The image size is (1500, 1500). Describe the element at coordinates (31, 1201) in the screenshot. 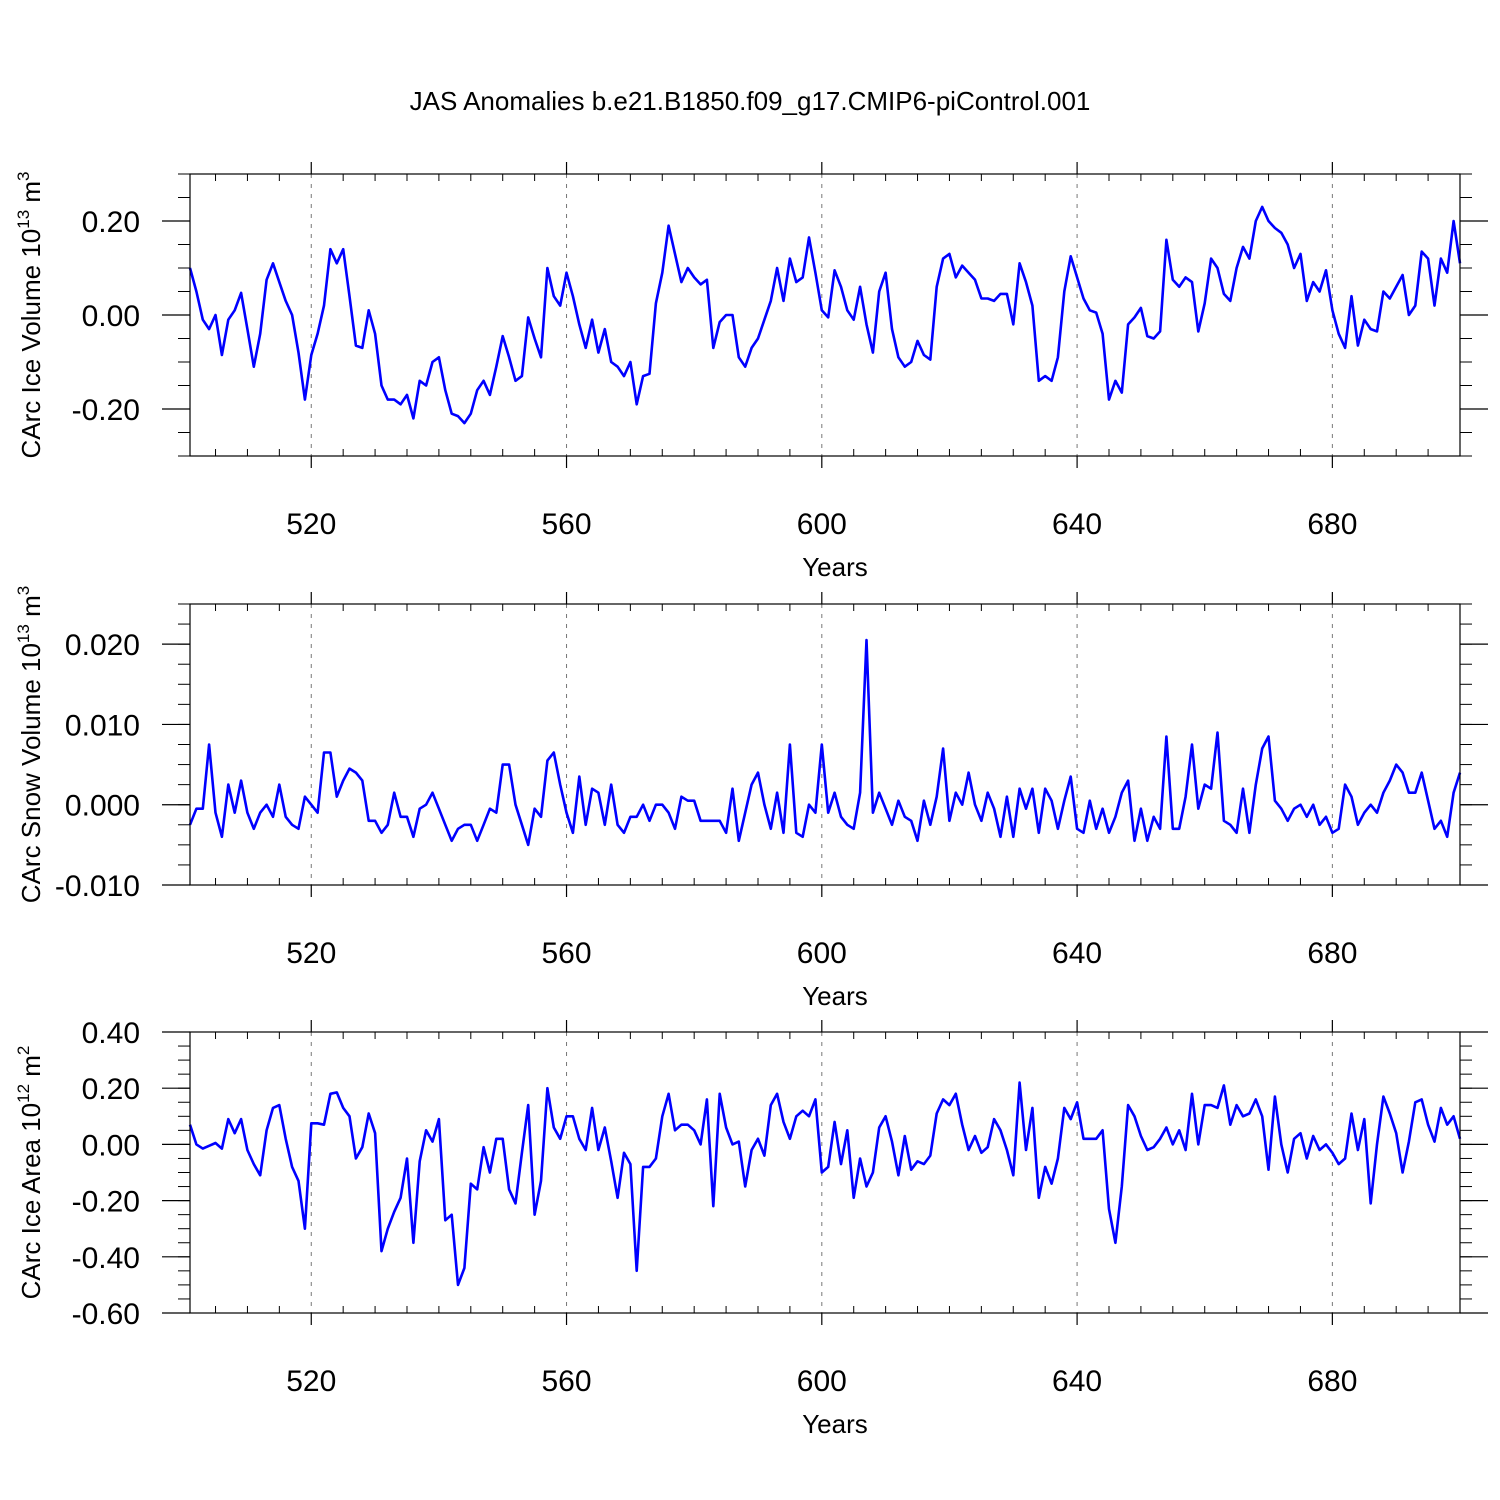

I see `y-axis-label-part: CArc Ice Area 10` at that location.